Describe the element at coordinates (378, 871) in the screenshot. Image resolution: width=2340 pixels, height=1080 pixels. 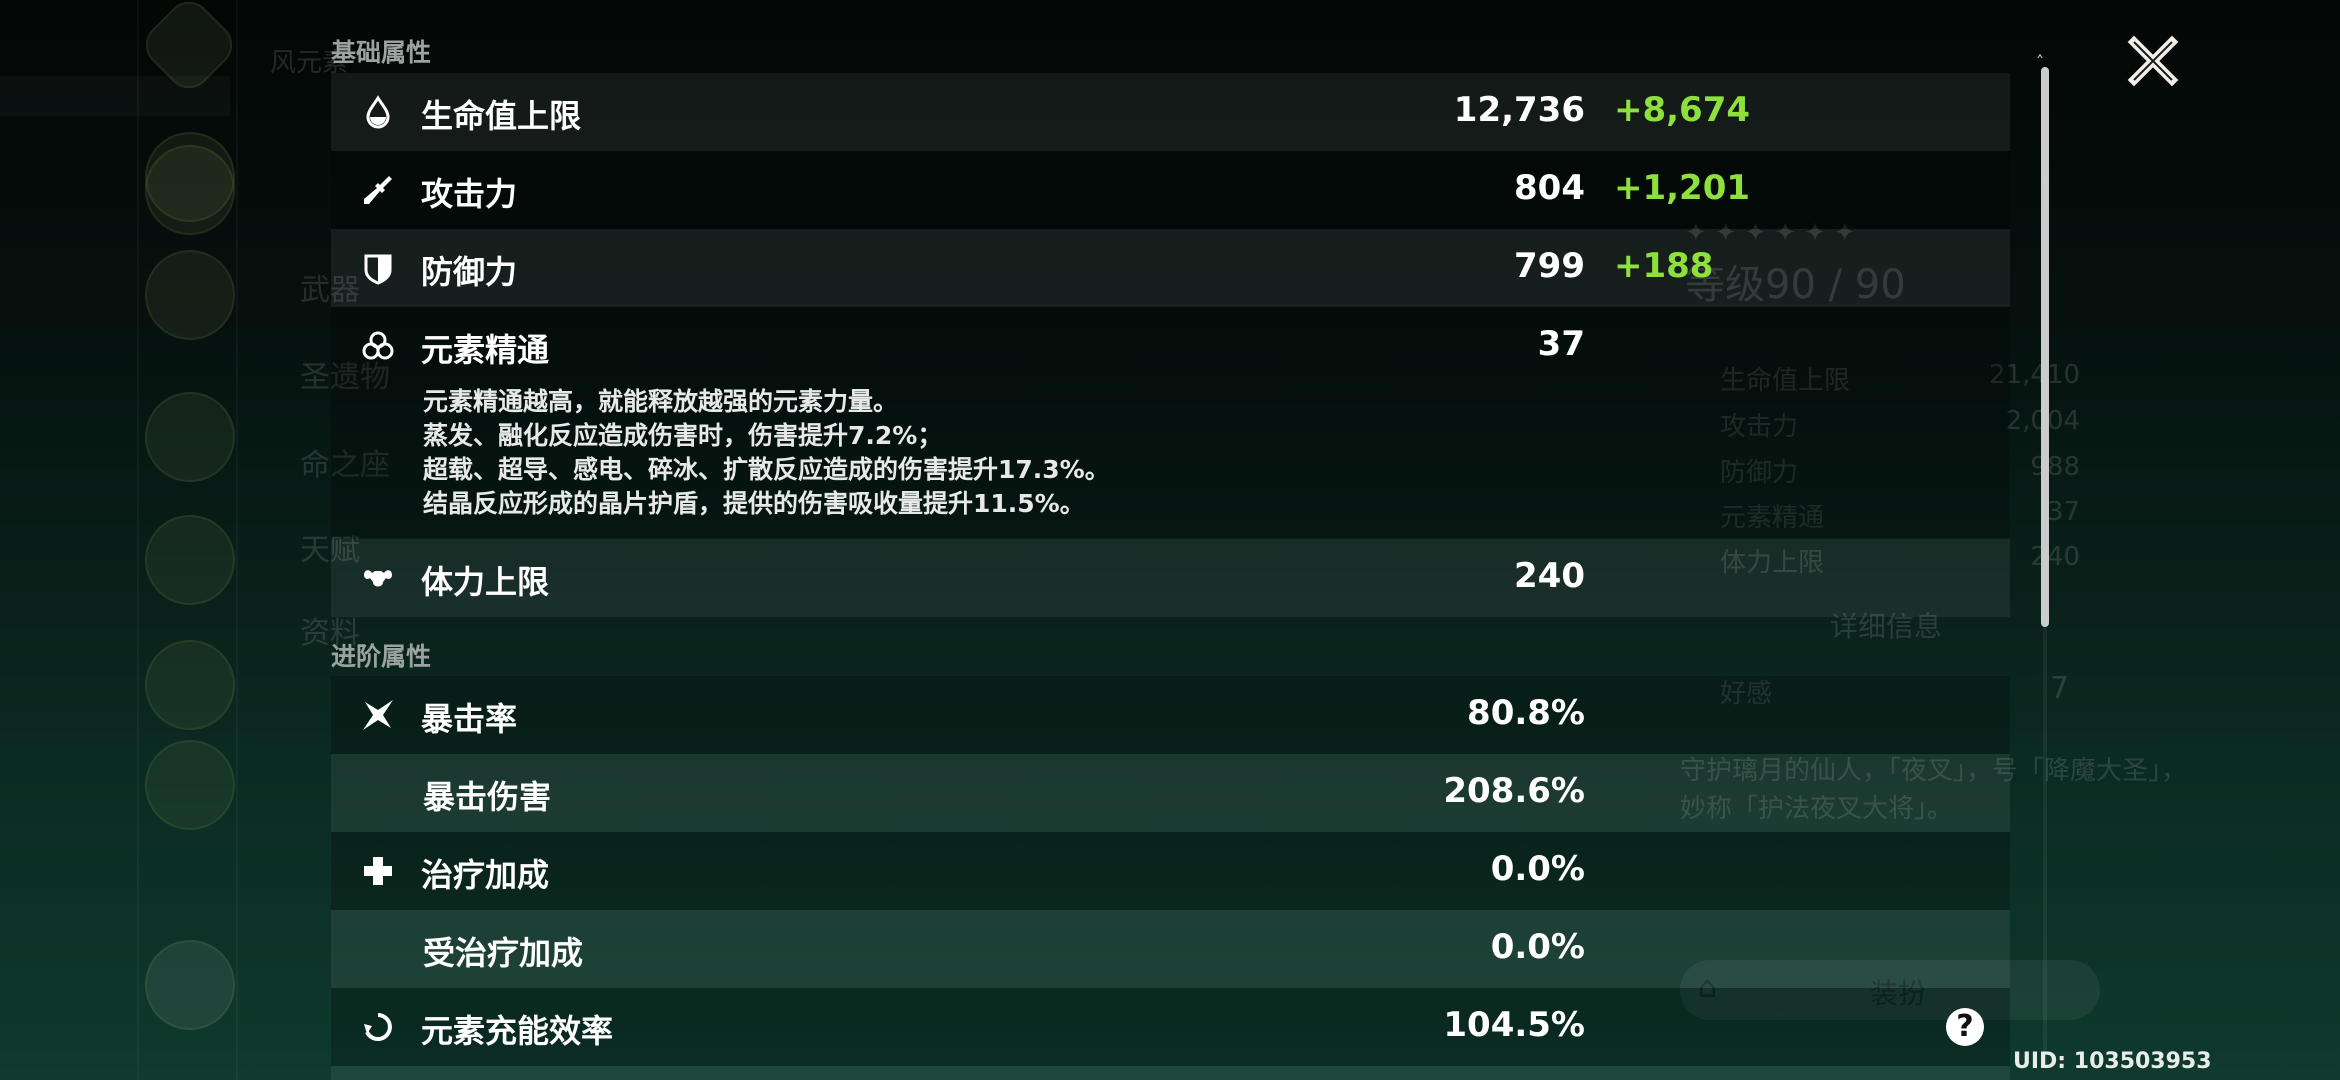
I see `healing-cross-icon` at that location.